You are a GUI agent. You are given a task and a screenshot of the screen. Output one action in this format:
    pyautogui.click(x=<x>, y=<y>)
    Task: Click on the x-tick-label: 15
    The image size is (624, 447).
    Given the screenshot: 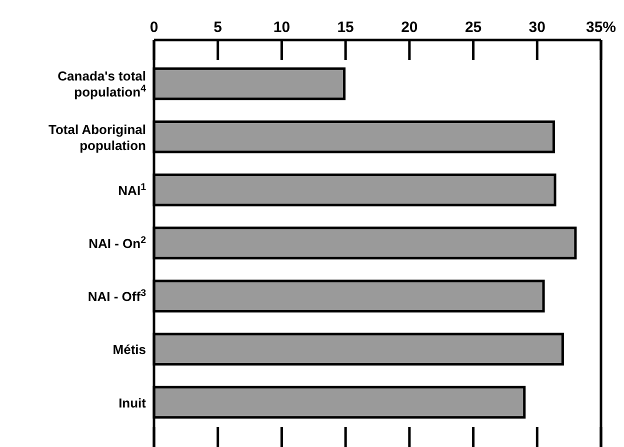 What is the action you would take?
    pyautogui.click(x=345, y=27)
    